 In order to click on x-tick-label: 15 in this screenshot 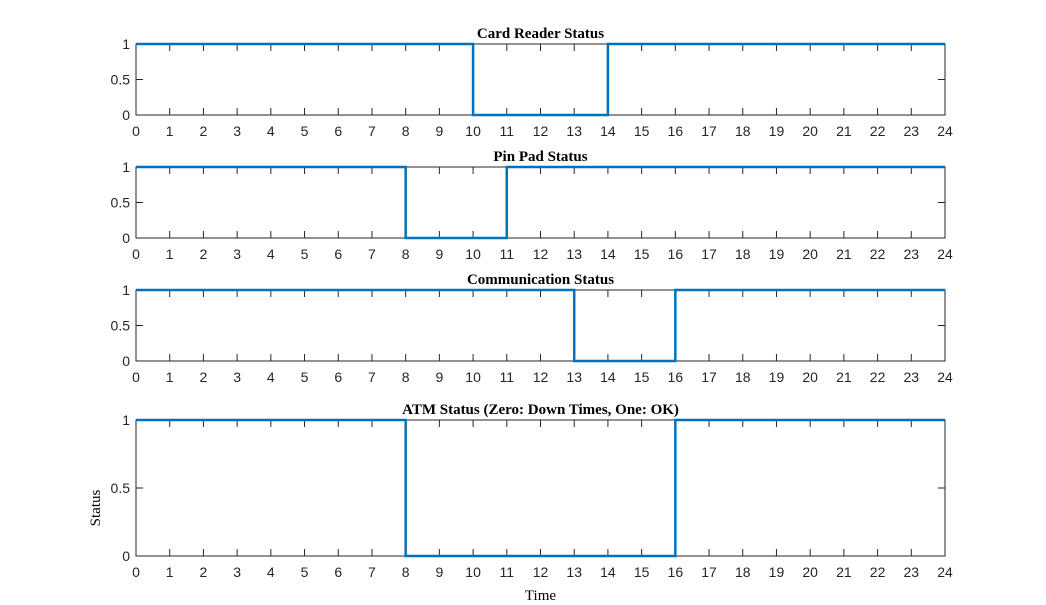, I will do `click(642, 254)`.